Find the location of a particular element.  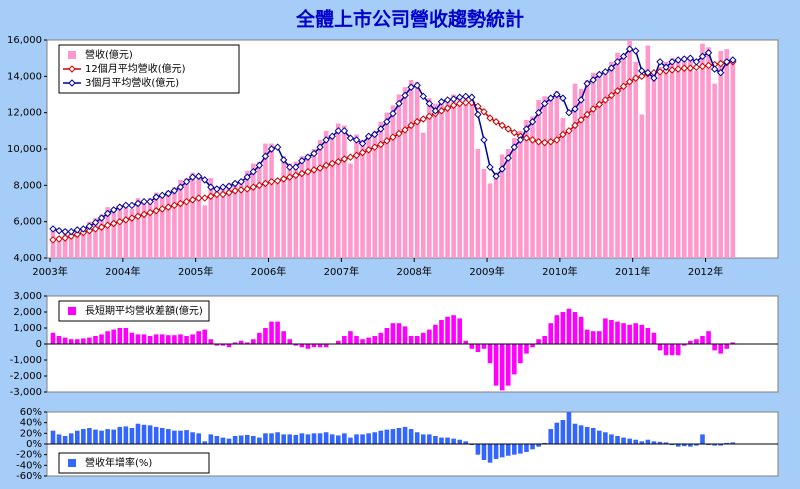

y-tick-label: 6,000 is located at coordinates (27, 222).